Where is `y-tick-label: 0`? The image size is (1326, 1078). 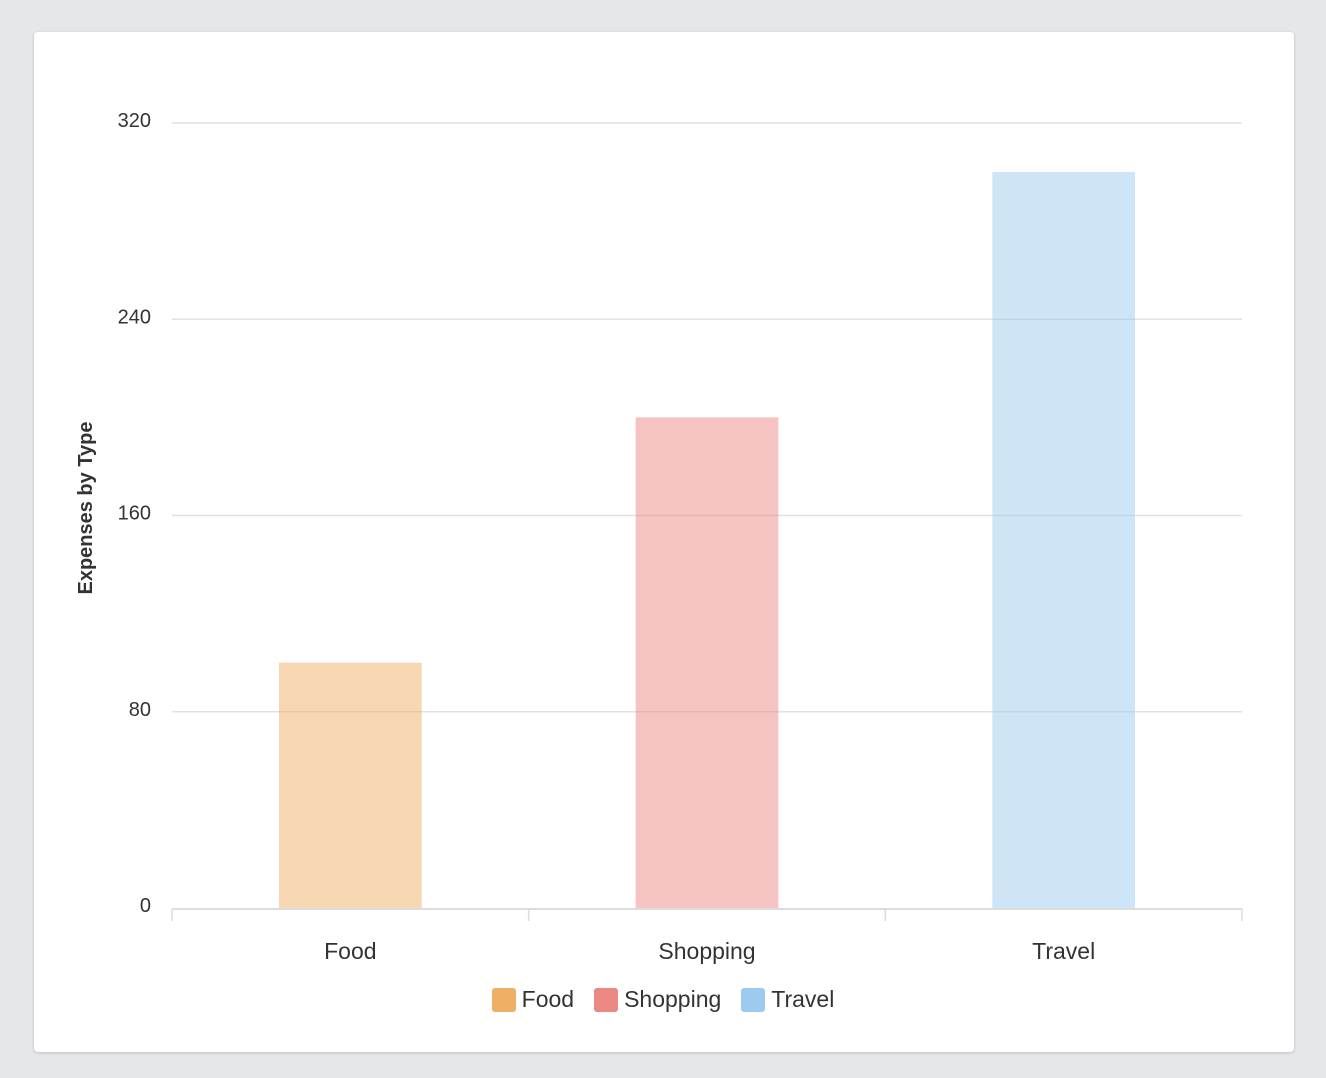
y-tick-label: 0 is located at coordinates (145, 906).